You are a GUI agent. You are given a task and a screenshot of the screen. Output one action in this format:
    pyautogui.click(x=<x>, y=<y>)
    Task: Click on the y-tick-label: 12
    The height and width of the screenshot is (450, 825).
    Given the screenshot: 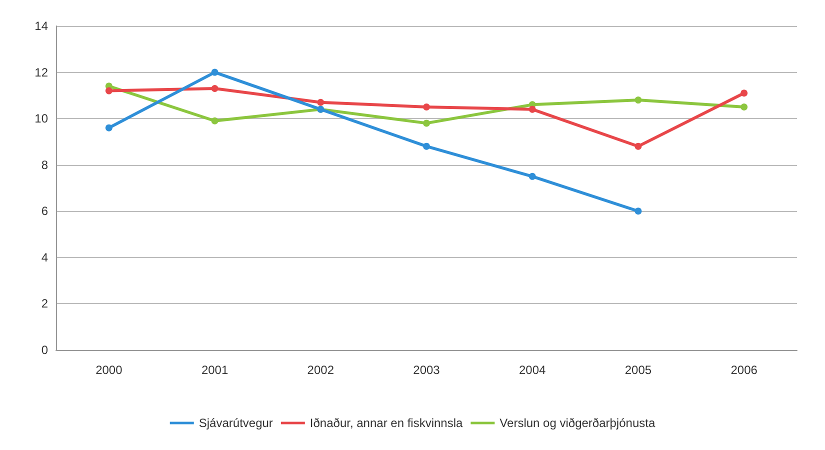 What is the action you would take?
    pyautogui.click(x=41, y=72)
    